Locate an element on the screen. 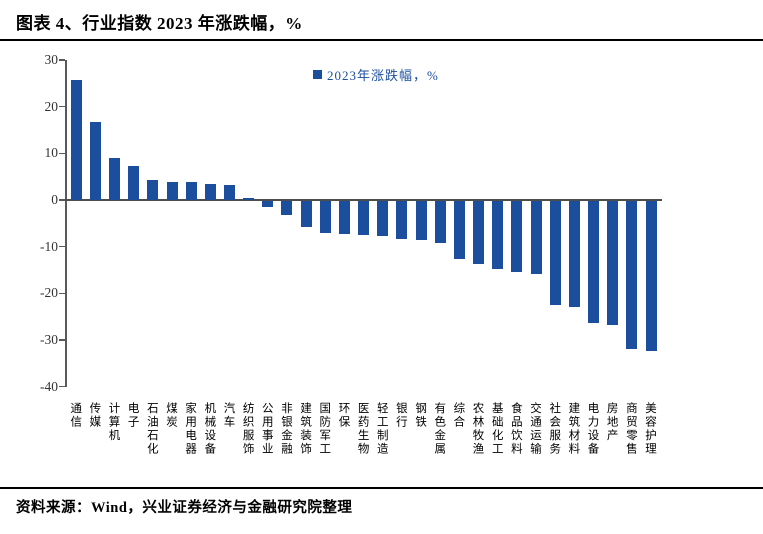  x-axis-label: 社会服务 is located at coordinates (554, 429).